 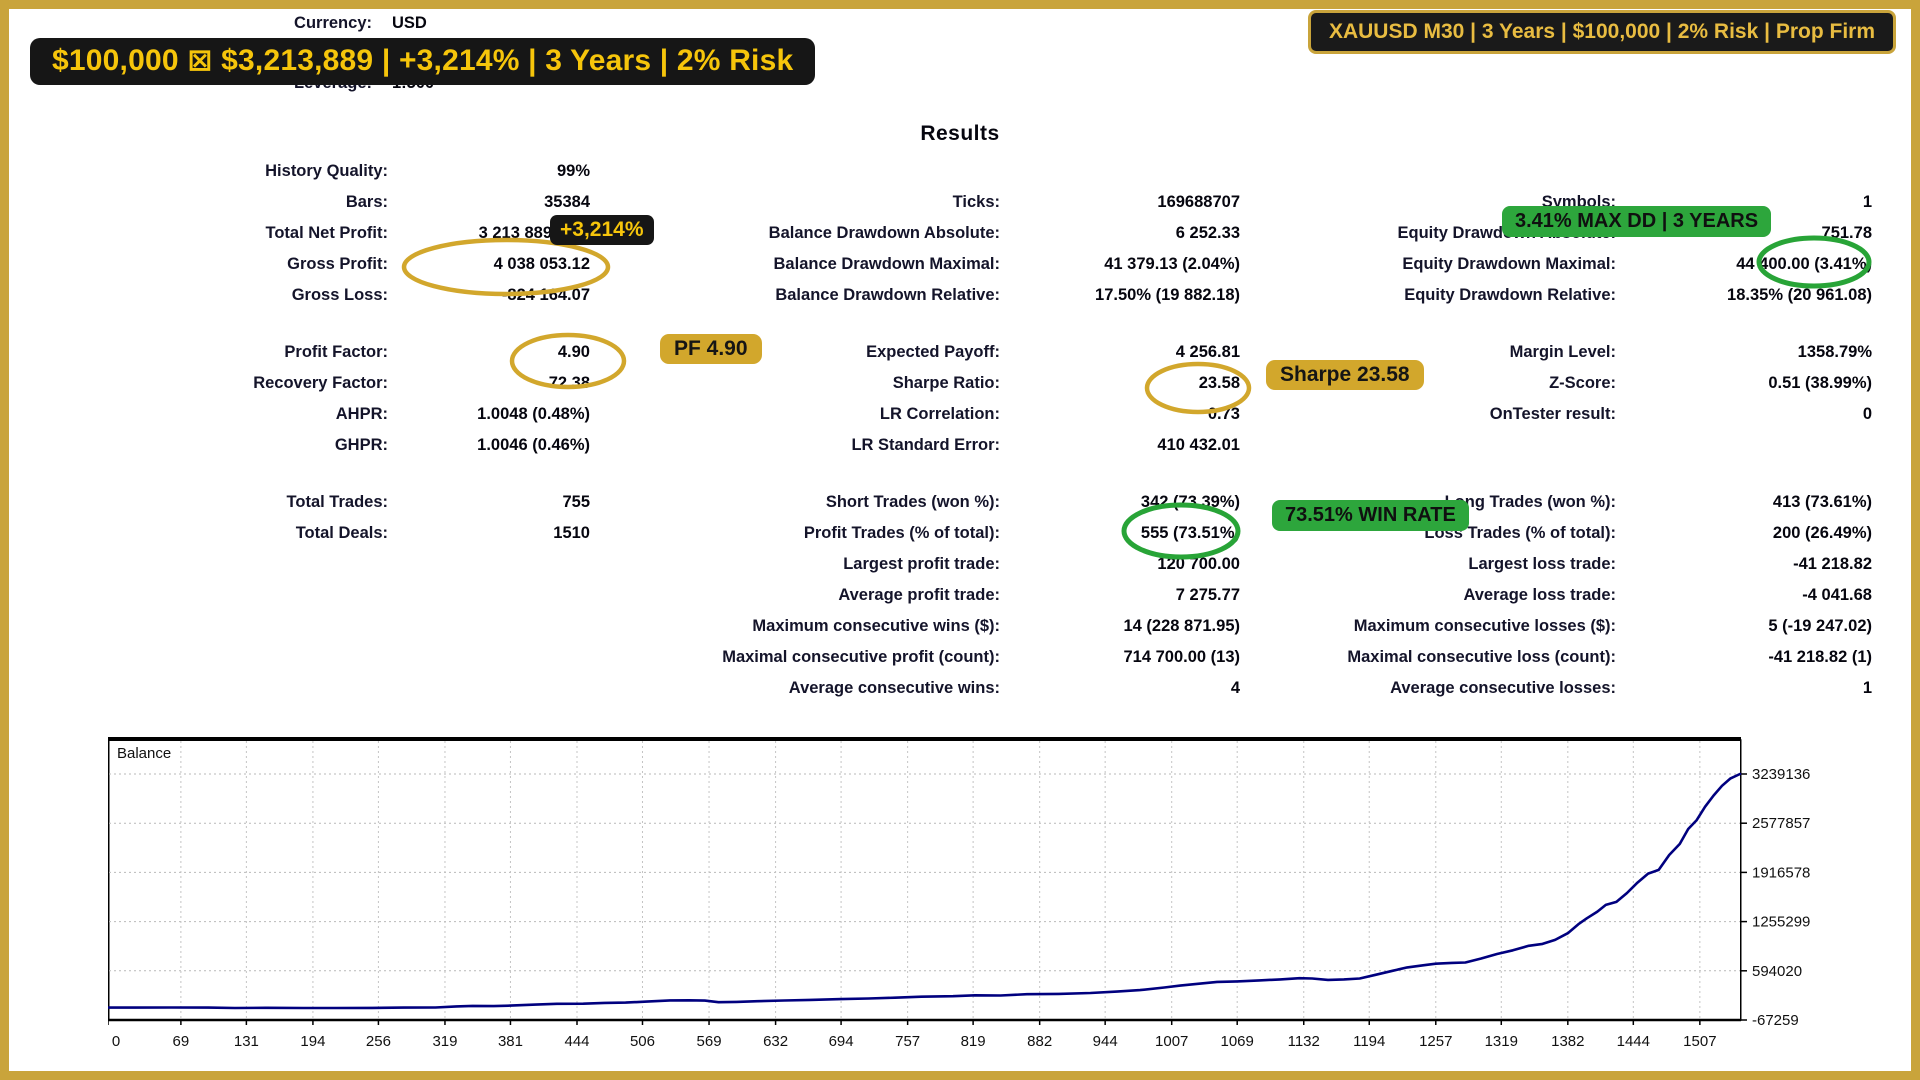 I want to click on stat-value-middle-row14: 714 700.00 (13), so click(x=1181, y=657).